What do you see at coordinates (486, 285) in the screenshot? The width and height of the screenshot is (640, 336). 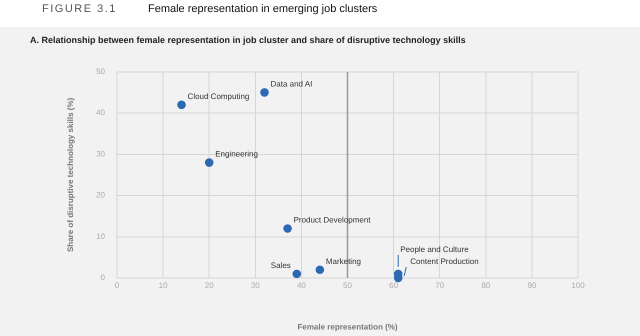 I see `x-tick-label: 80` at bounding box center [486, 285].